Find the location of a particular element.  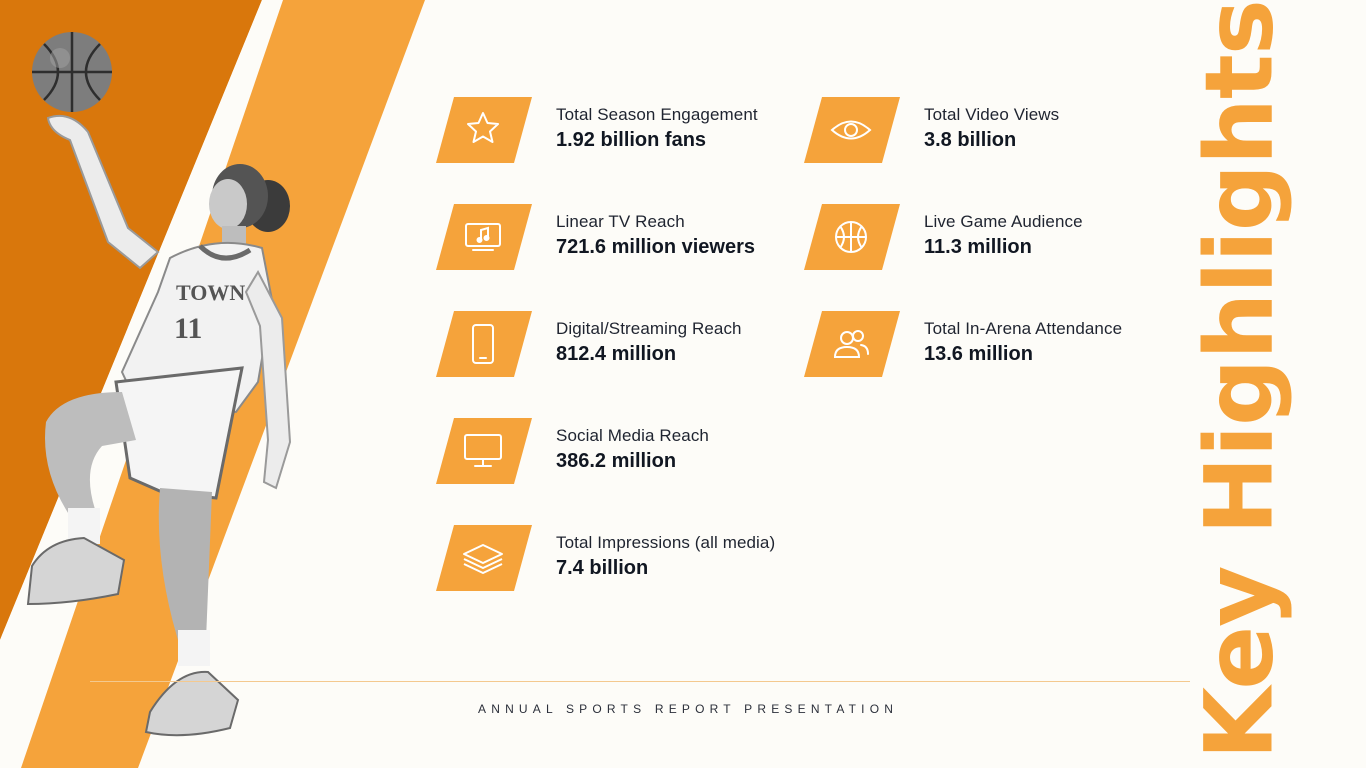

layers-icon is located at coordinates (483, 559).